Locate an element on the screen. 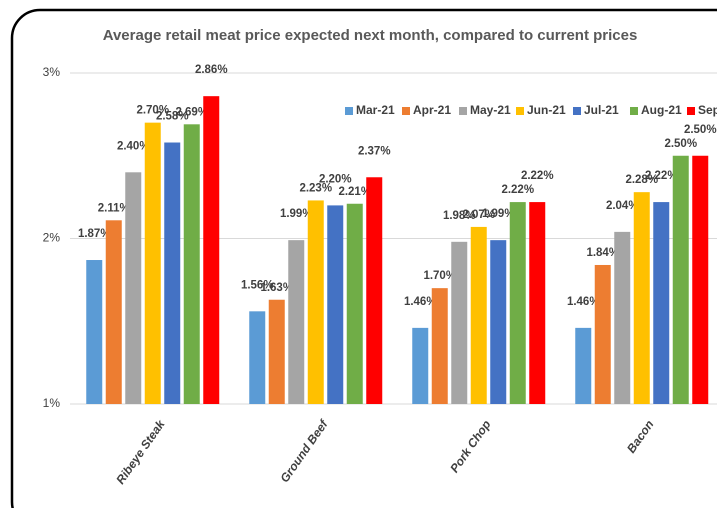 The height and width of the screenshot is (508, 717). value-label: 1.84% is located at coordinates (602, 253).